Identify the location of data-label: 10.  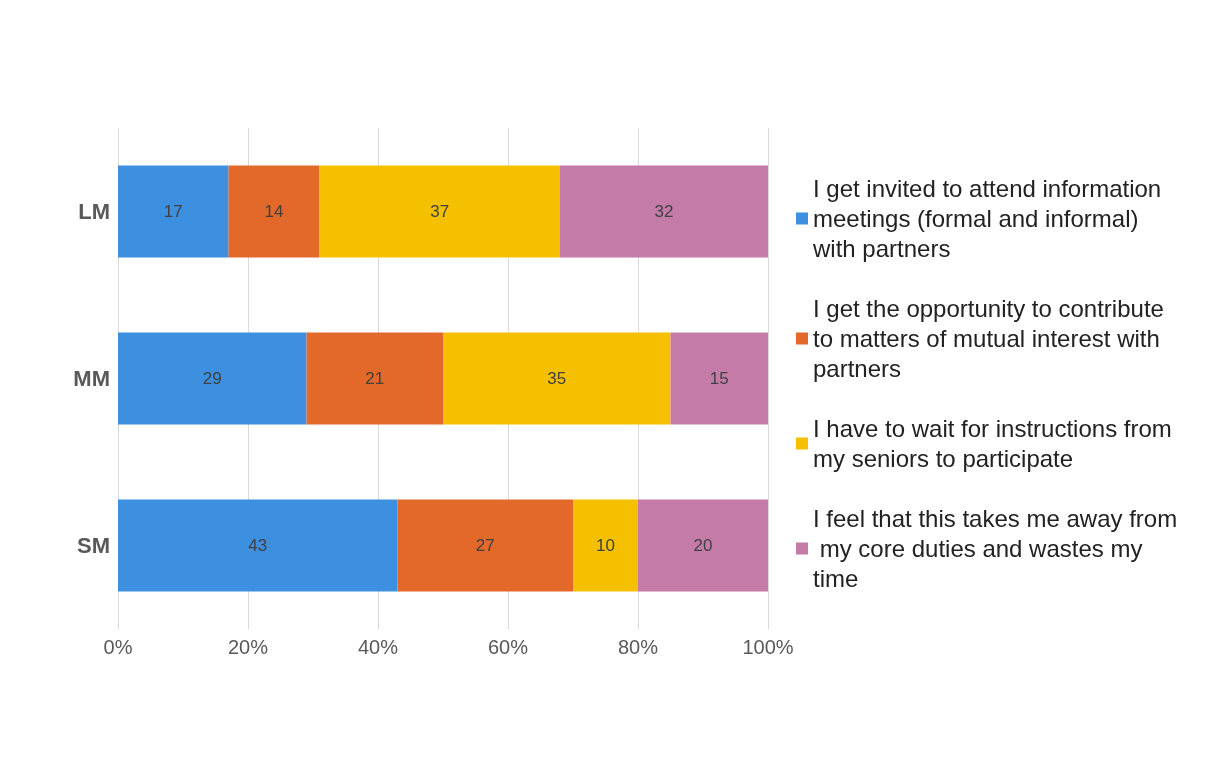
(605, 545).